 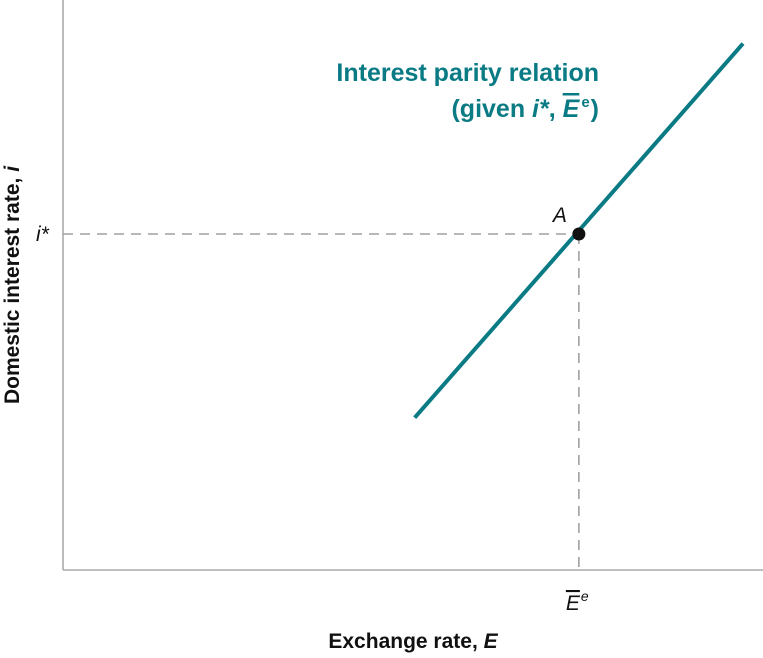 I want to click on series-label: Interest parity relation, so click(x=467, y=73).